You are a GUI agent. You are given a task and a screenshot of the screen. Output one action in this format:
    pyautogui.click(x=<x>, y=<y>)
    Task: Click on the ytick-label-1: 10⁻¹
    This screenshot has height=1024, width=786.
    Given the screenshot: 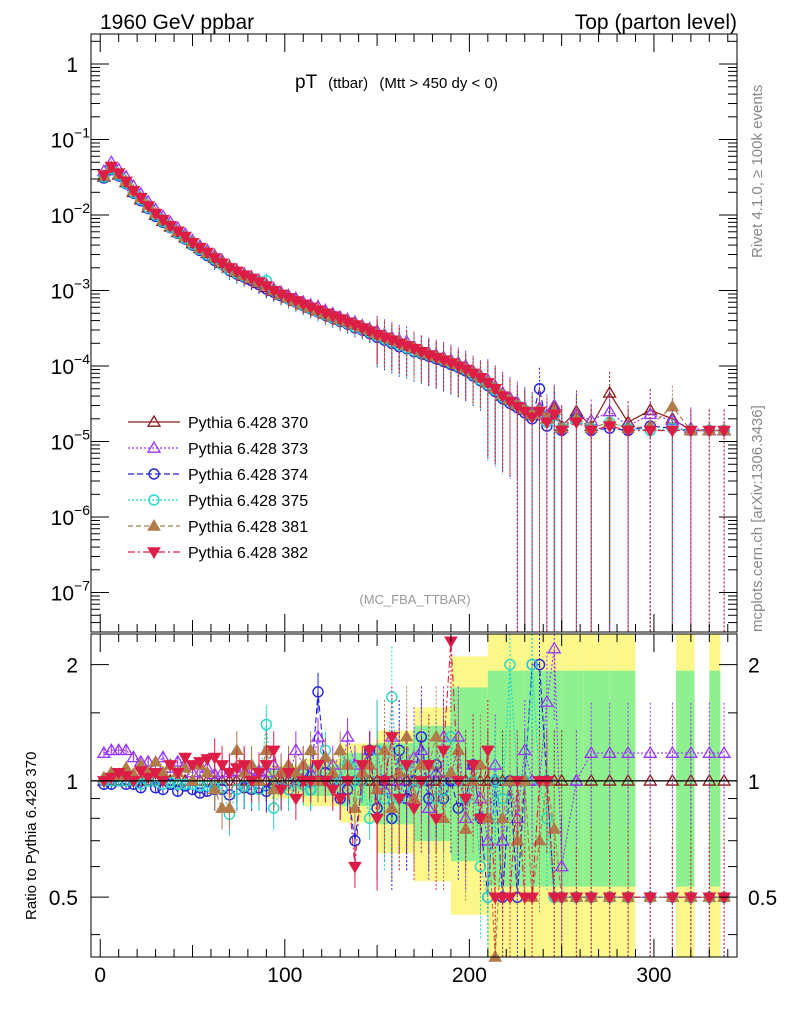 What is the action you would take?
    pyautogui.click(x=71, y=139)
    